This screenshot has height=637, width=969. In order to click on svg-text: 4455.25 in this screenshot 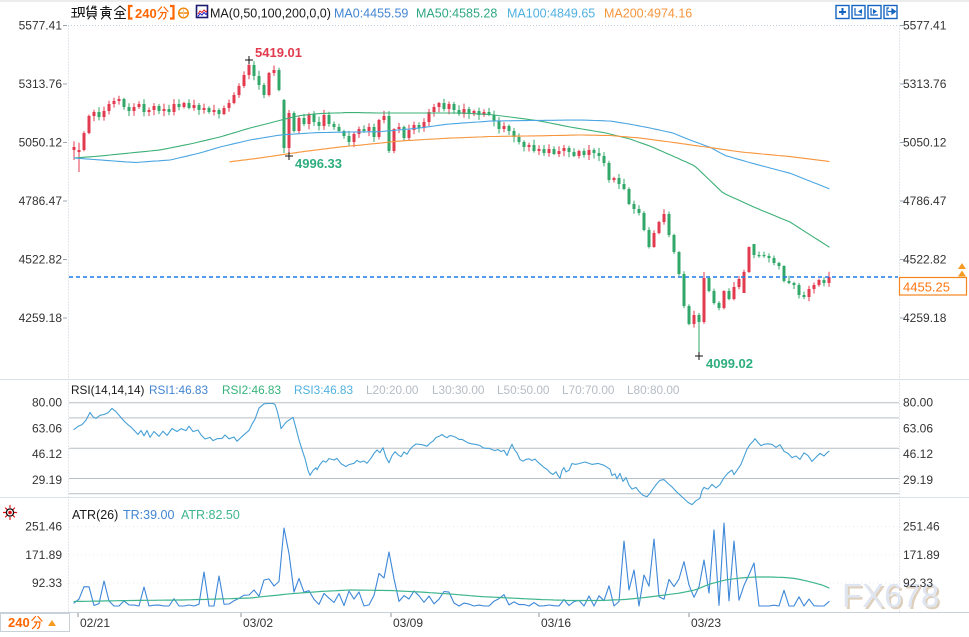, I will do `click(926, 287)`.